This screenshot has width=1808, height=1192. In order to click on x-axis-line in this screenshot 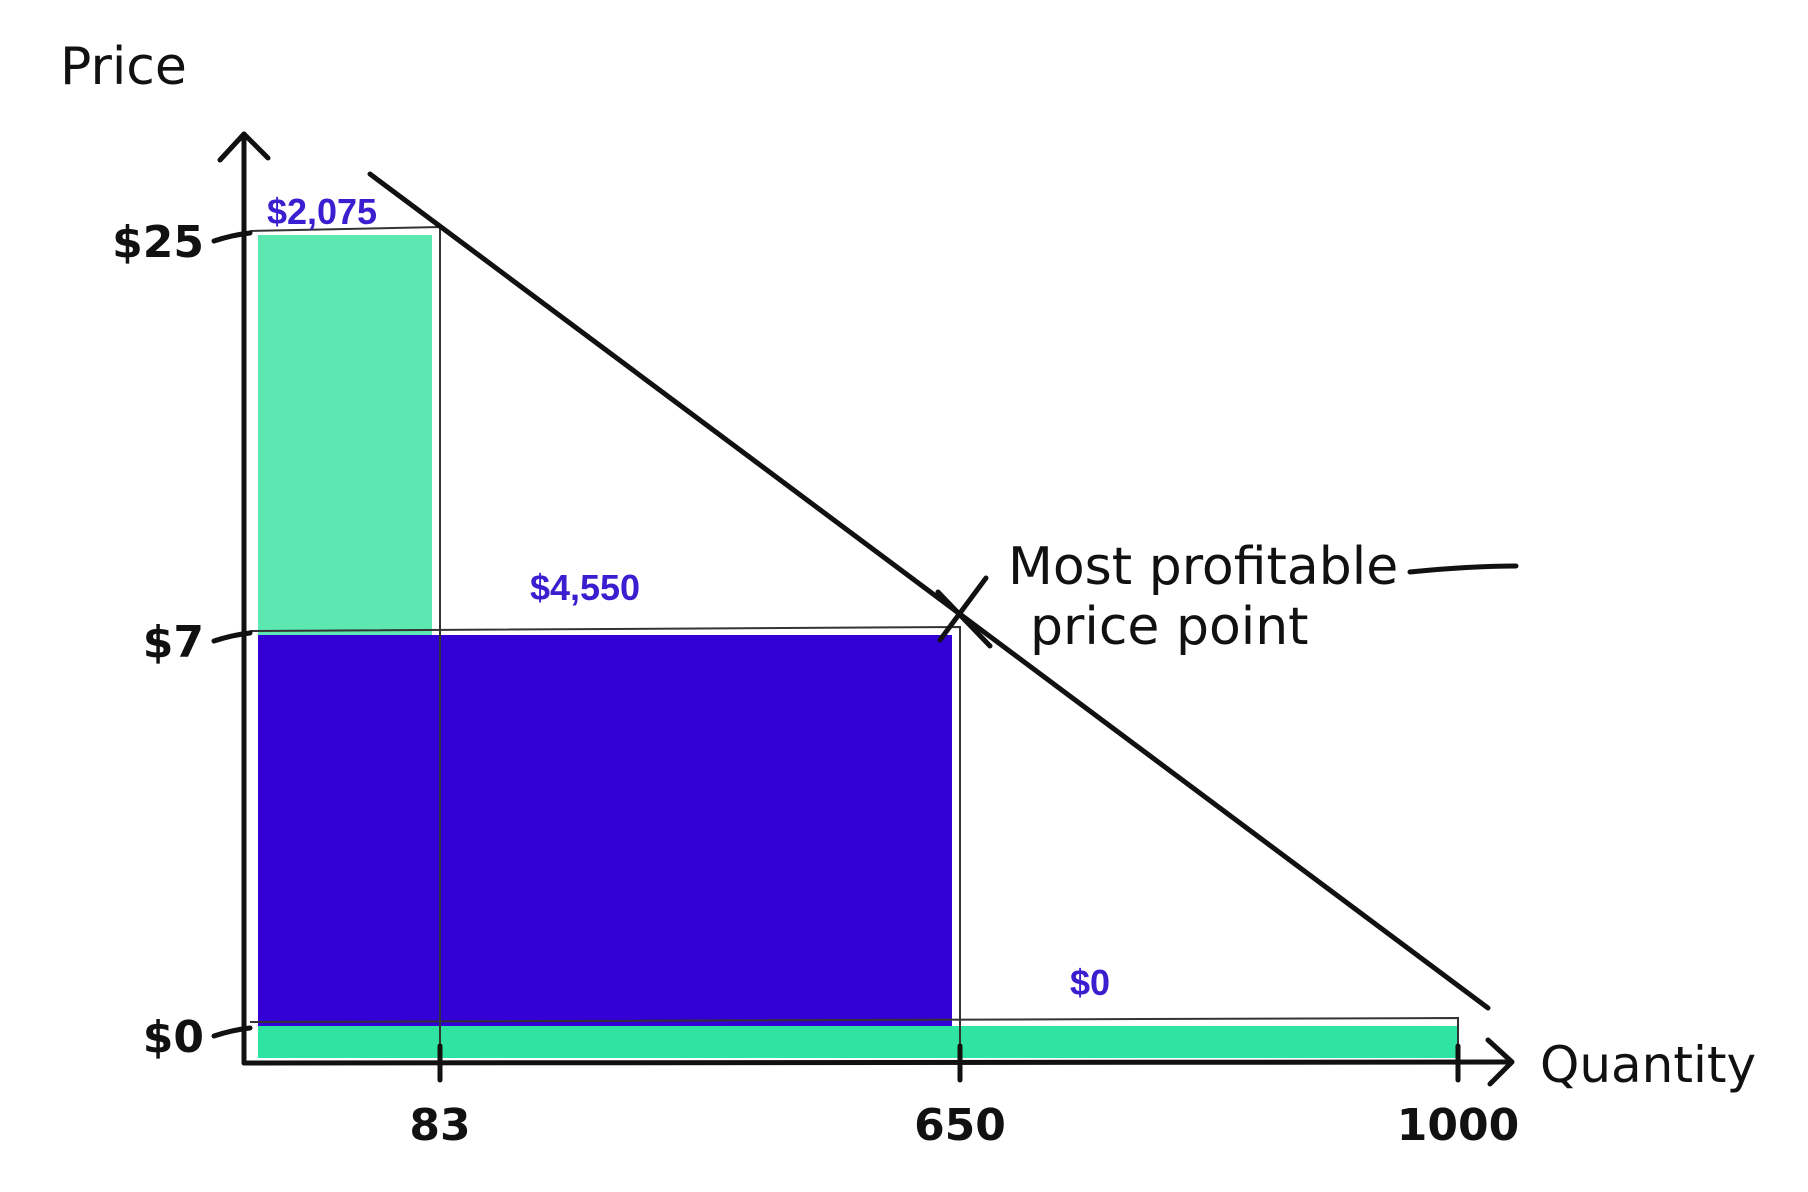, I will do `click(877, 1062)`.